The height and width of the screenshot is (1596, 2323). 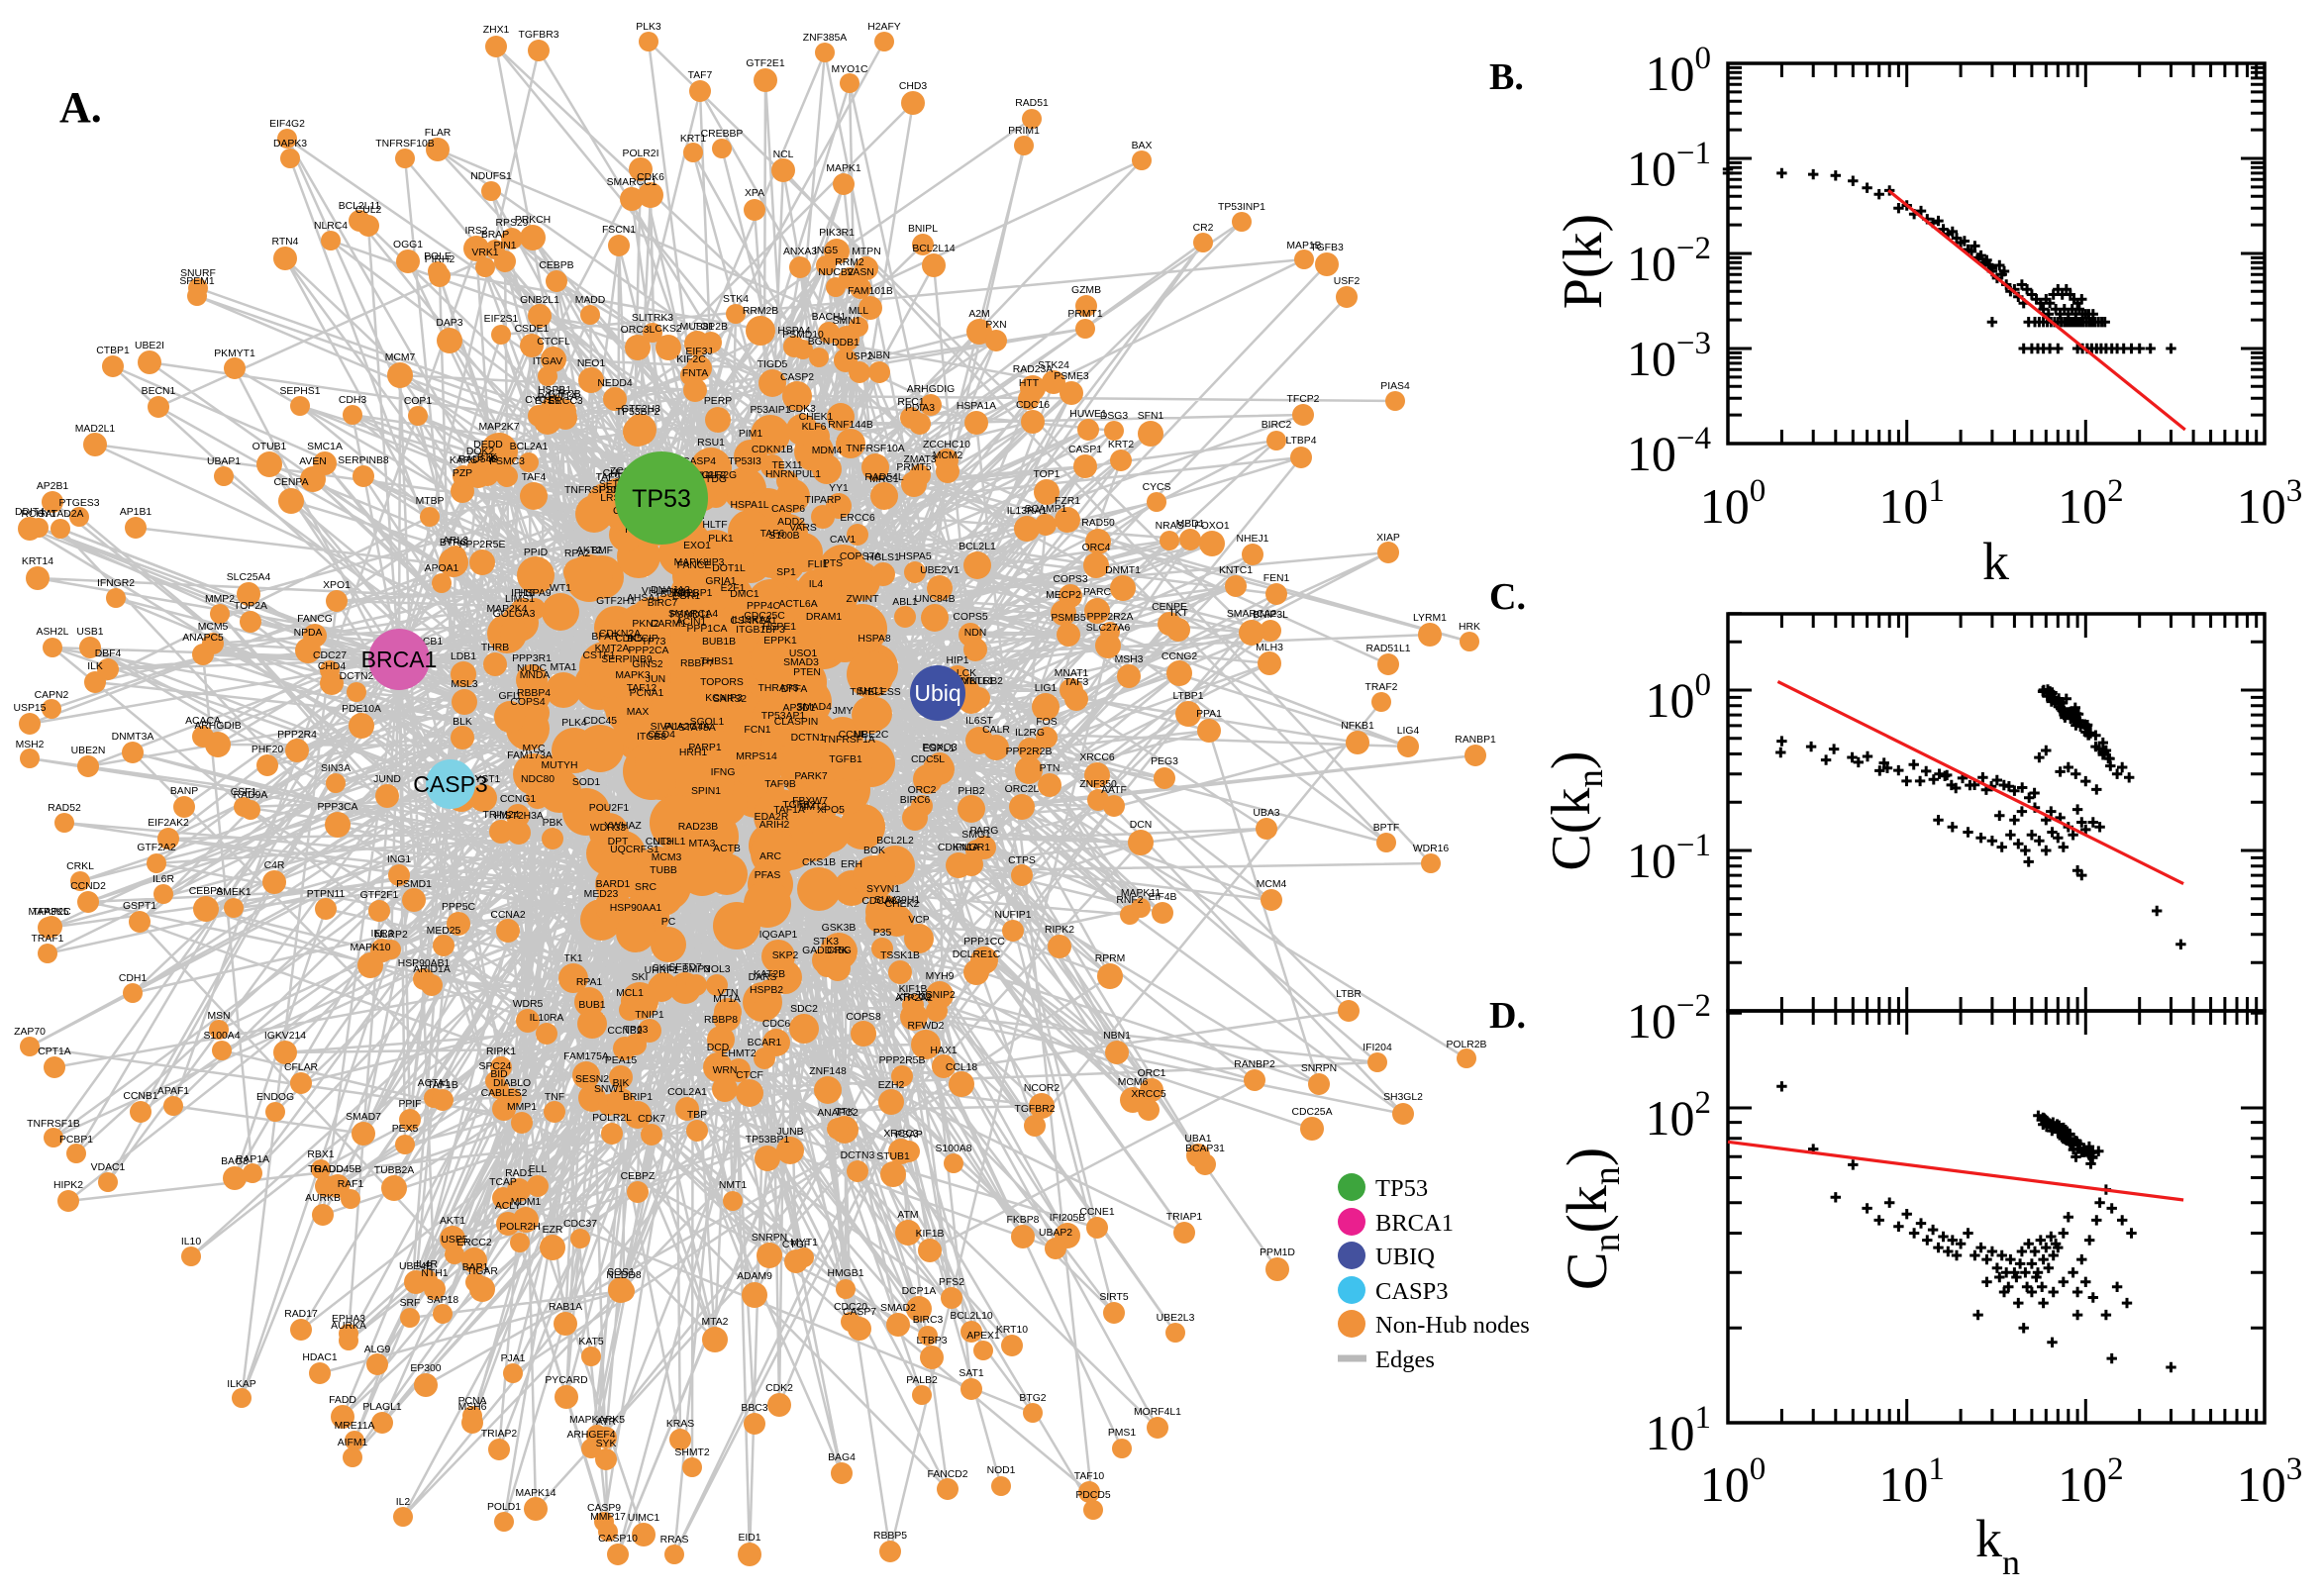 What do you see at coordinates (410, 1303) in the screenshot?
I see `svg-text: SRF` at bounding box center [410, 1303].